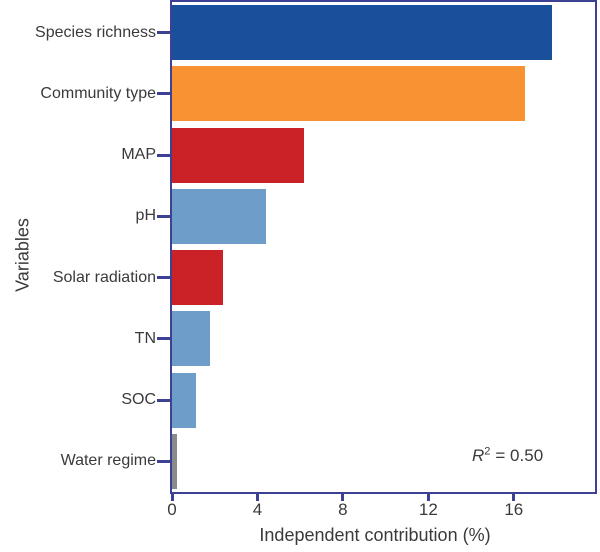  I want to click on bar-row-map, so click(383, 155).